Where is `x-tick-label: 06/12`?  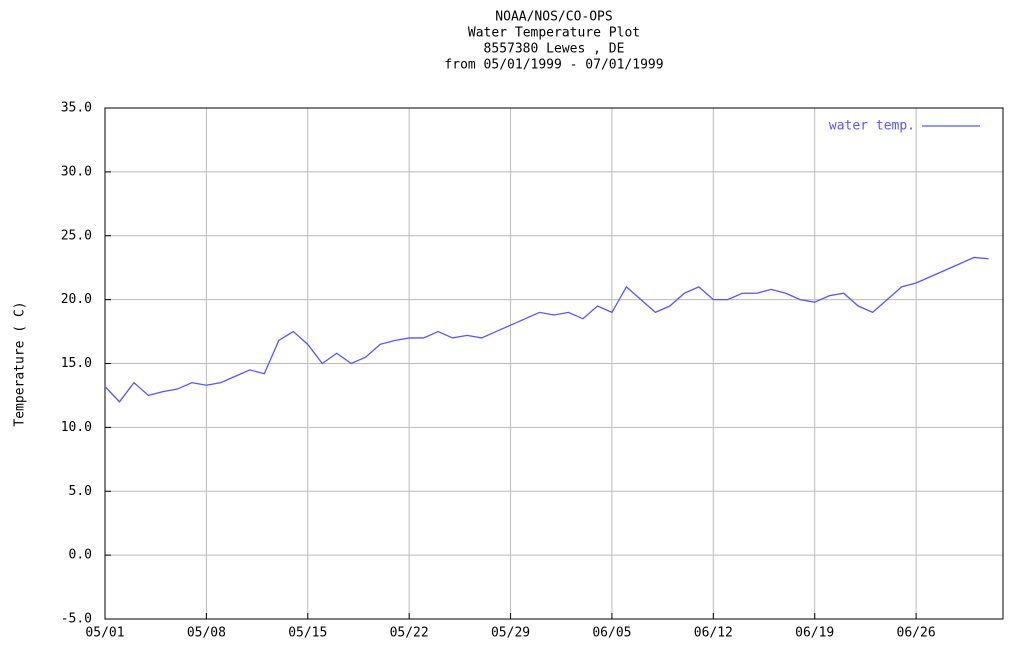 x-tick-label: 06/12 is located at coordinates (713, 633).